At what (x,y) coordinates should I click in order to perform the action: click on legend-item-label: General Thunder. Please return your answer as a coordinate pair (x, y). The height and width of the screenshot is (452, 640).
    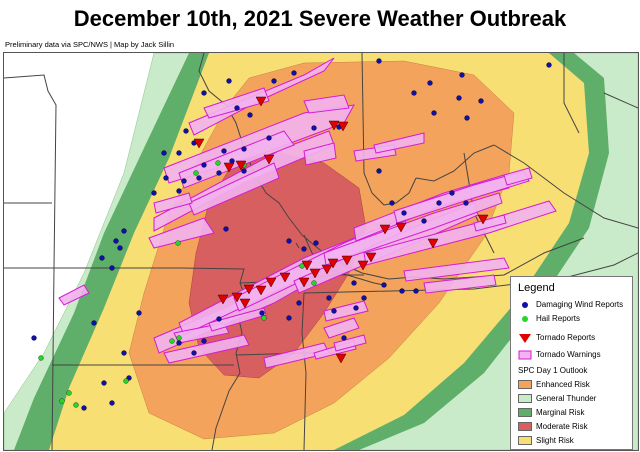
    Looking at the image, I should click on (566, 398).